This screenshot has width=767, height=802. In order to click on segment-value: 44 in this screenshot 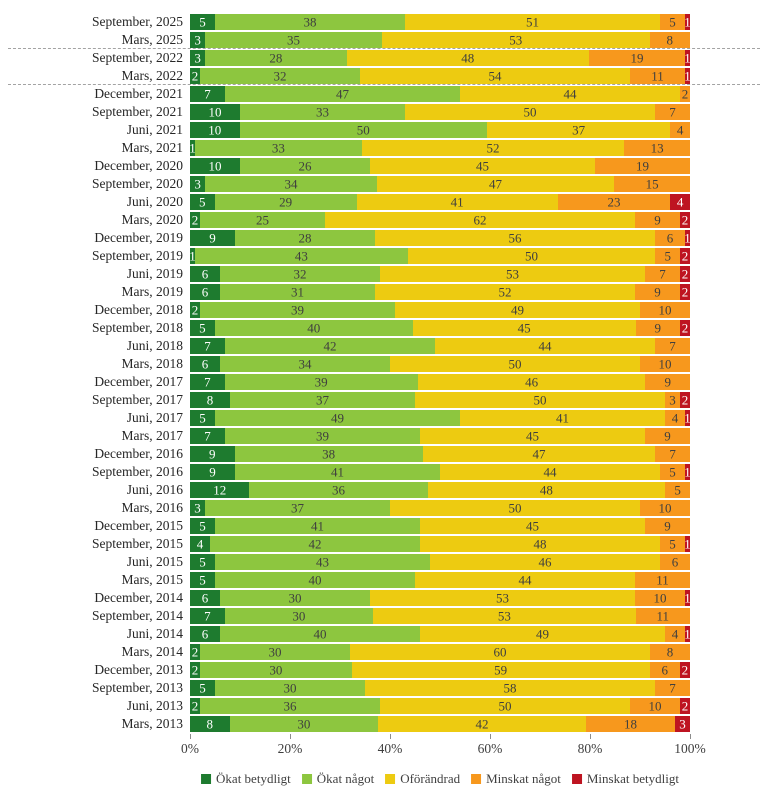, I will do `click(550, 472)`.